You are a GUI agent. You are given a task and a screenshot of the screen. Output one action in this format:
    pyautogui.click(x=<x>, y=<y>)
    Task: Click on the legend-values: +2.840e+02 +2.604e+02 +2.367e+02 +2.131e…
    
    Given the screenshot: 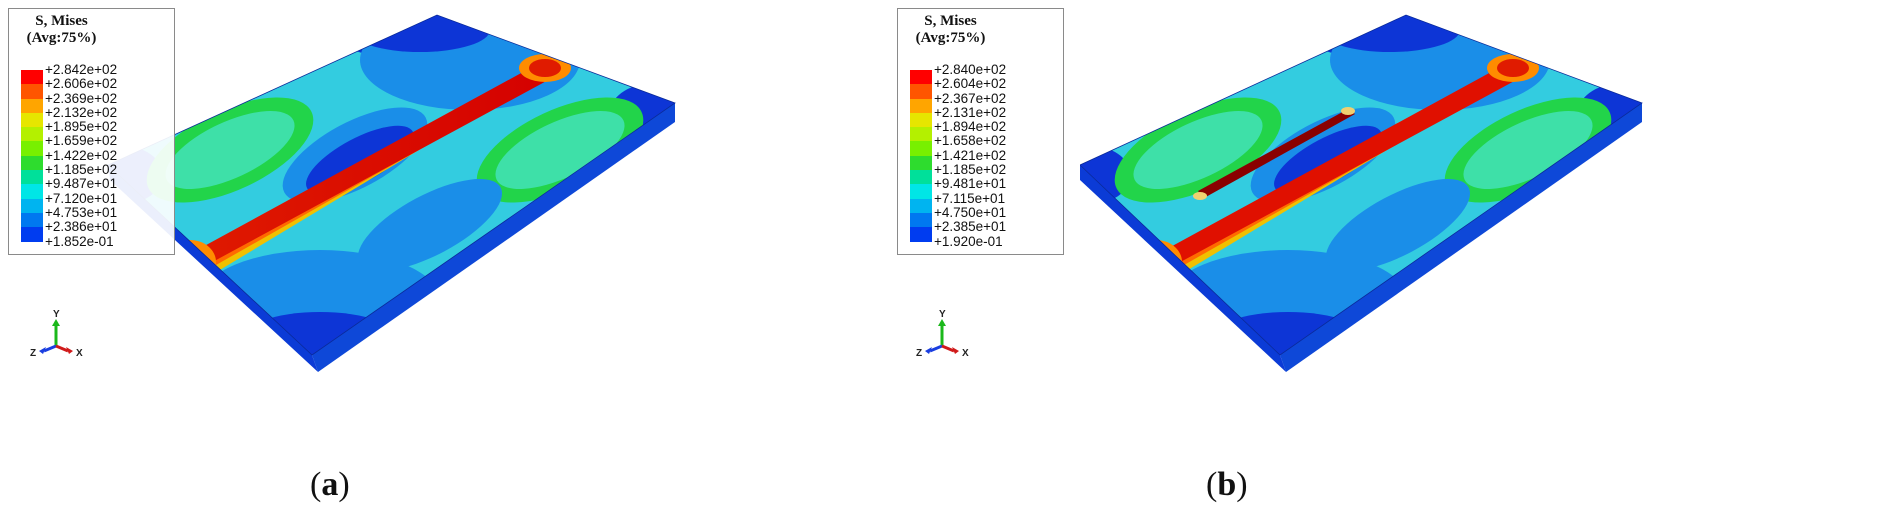 What is the action you would take?
    pyautogui.click(x=970, y=155)
    